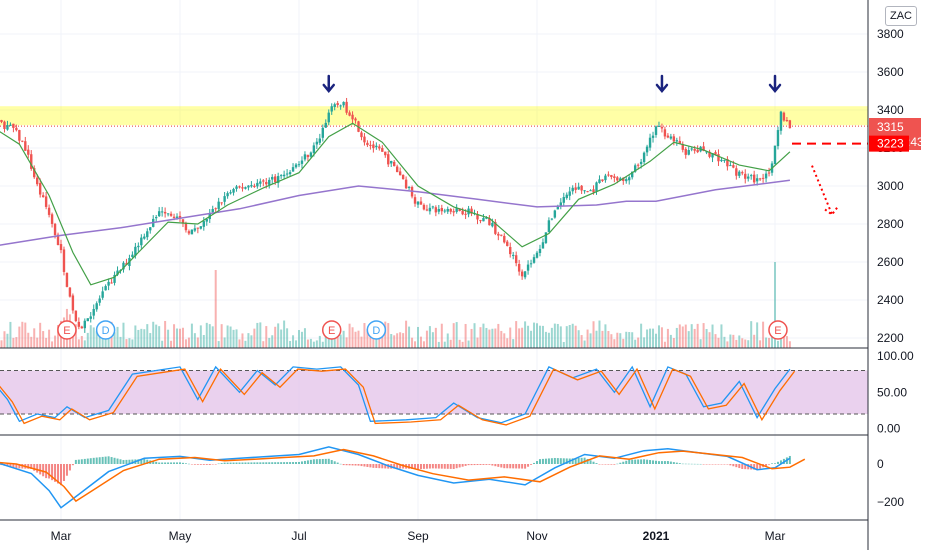 The image size is (932, 550). Describe the element at coordinates (901, 16) in the screenshot. I see `scale-currency-button: ZAC` at that location.